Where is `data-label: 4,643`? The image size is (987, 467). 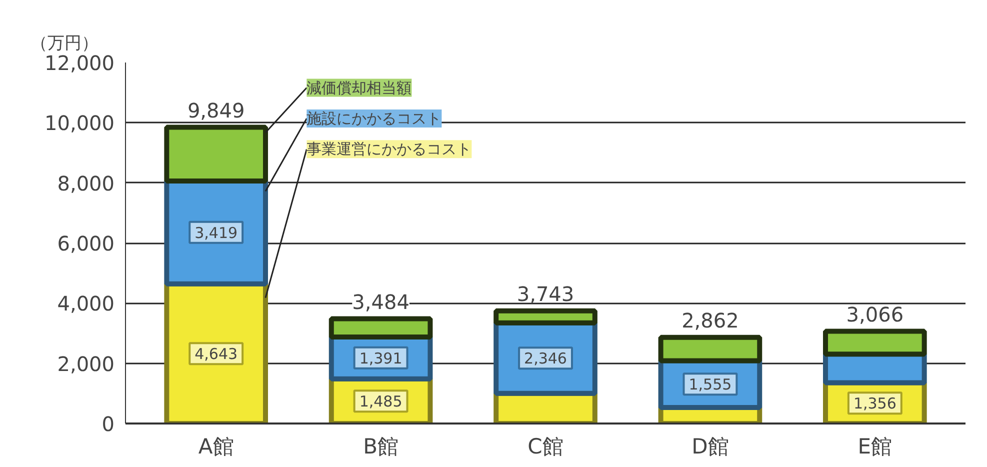 data-label: 4,643 is located at coordinates (216, 354).